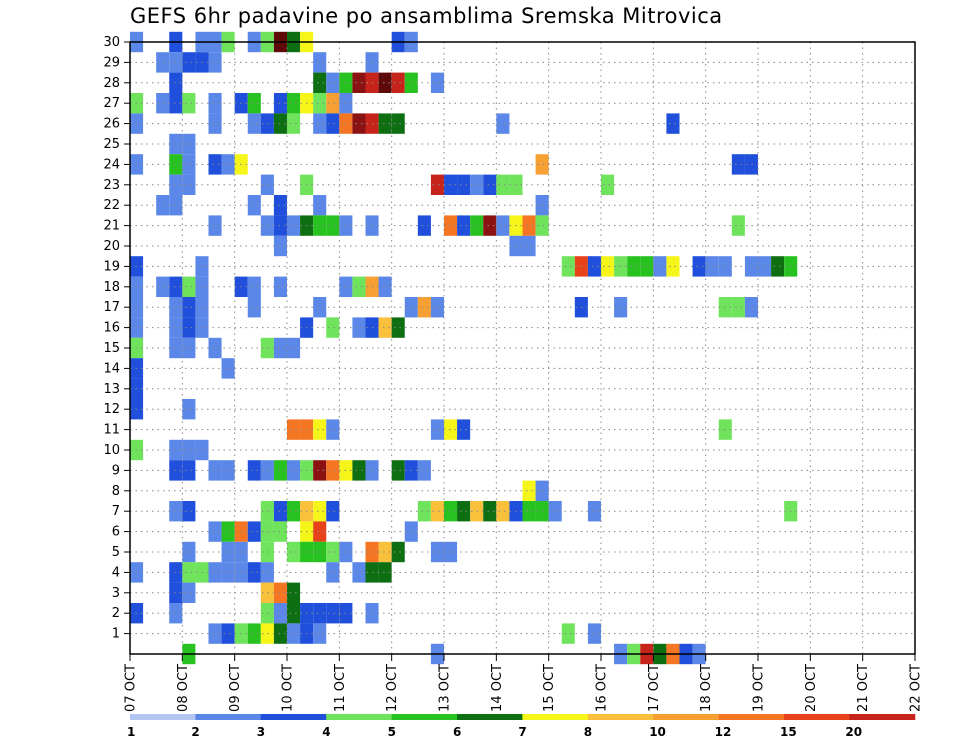  Describe the element at coordinates (116, 593) in the screenshot. I see `y-tick-label: 3` at that location.